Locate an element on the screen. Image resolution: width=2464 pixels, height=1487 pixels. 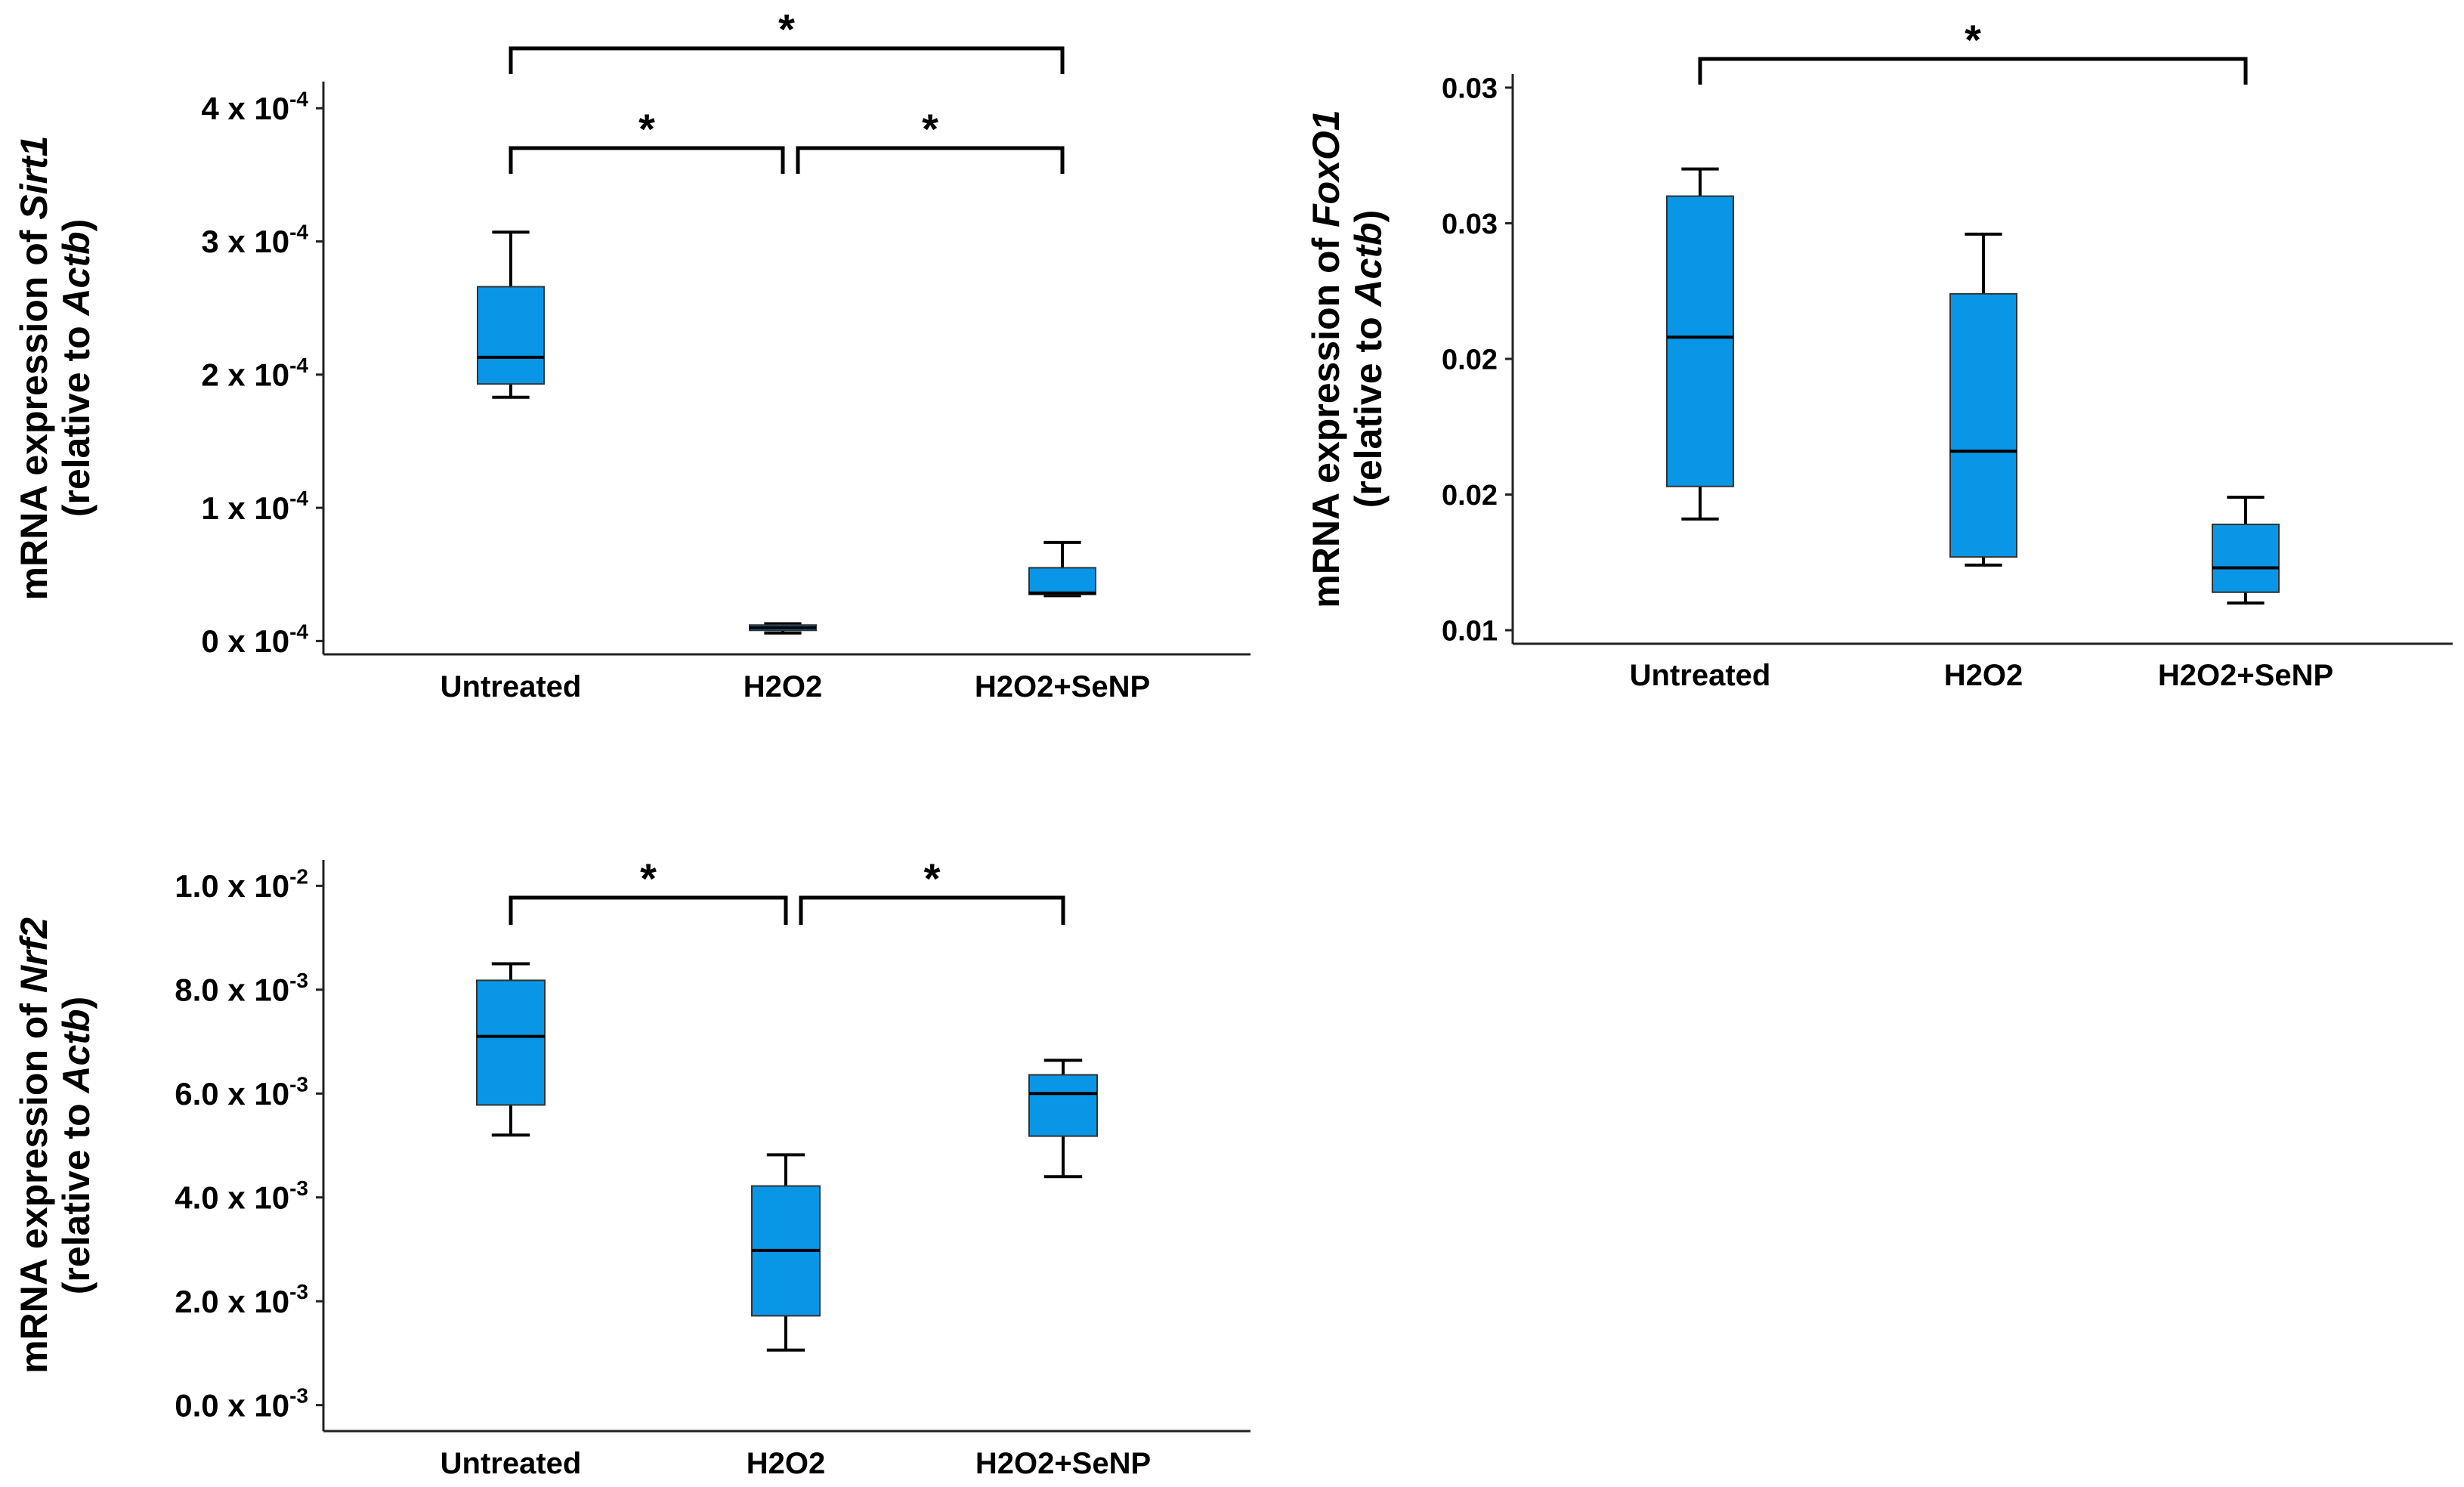
y-tick-mantissa: 8.0 is located at coordinates (196, 990).